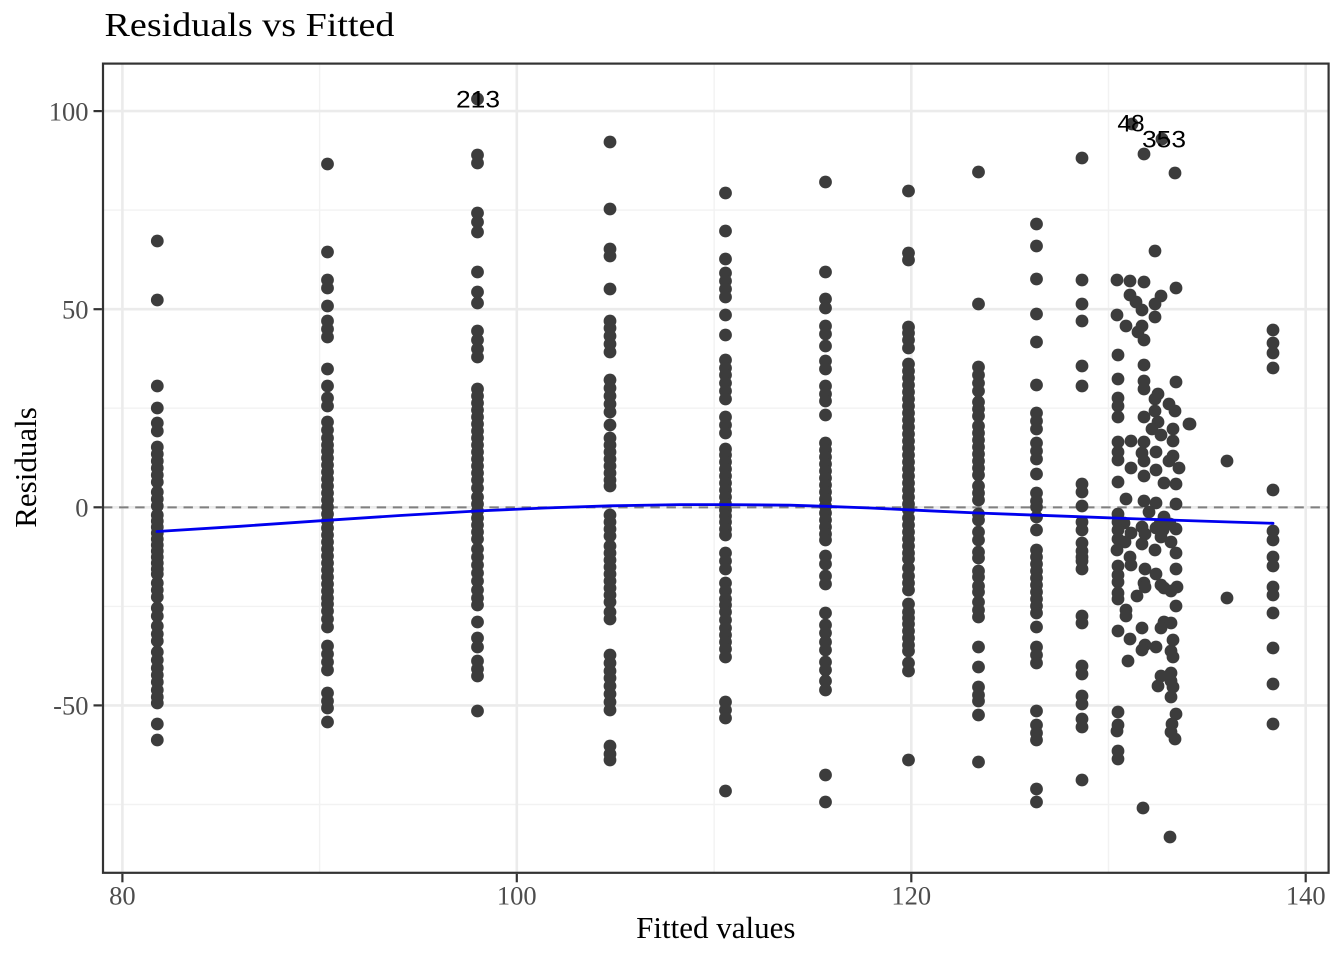 The image size is (1344, 965). Describe the element at coordinates (911, 896) in the screenshot. I see `svg-text: 120` at that location.